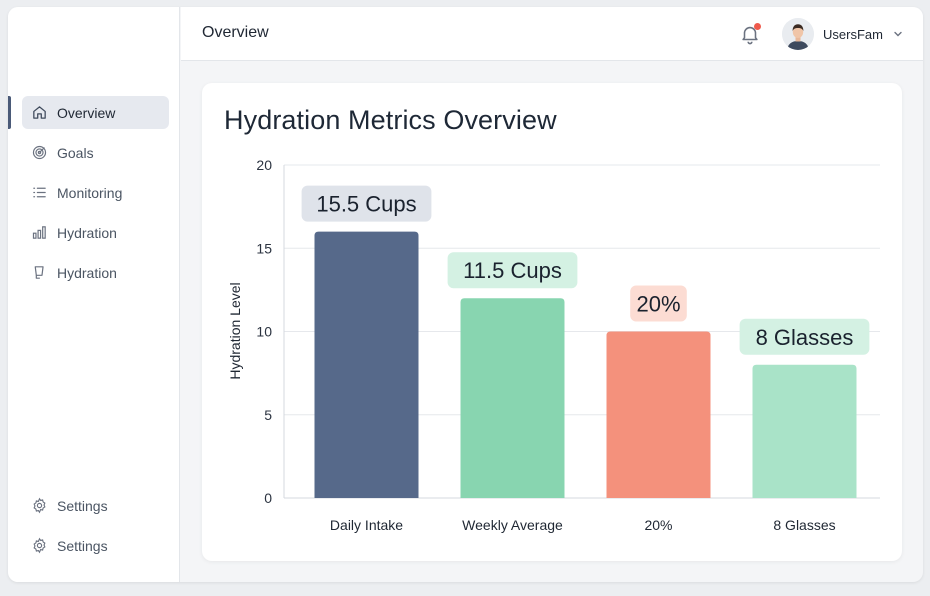 This screenshot has height=596, width=930. I want to click on avatar, so click(798, 34).